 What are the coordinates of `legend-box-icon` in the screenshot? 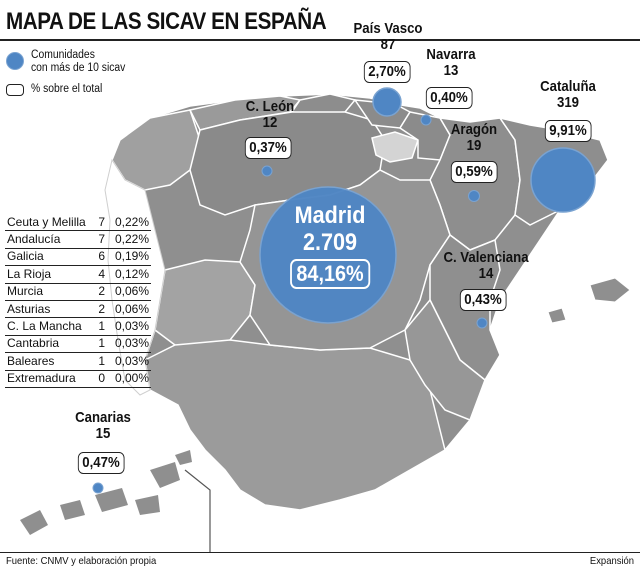 It's located at (15, 90).